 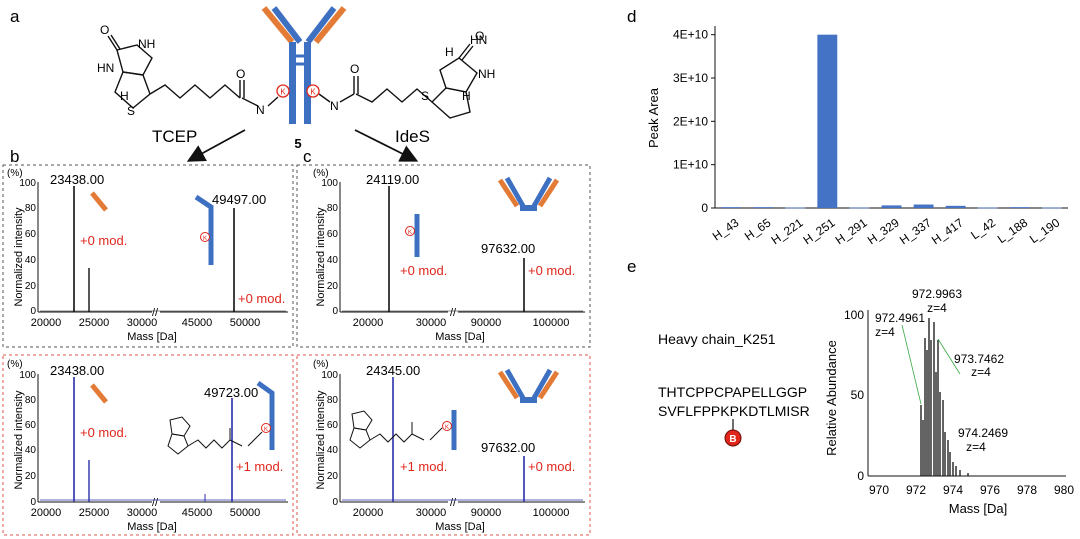 What do you see at coordinates (148, 445) in the screenshot?
I see `box-b-bottom` at bounding box center [148, 445].